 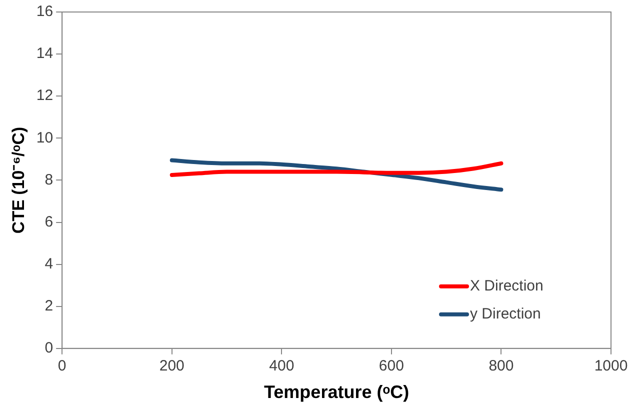 What do you see at coordinates (45, 11) in the screenshot?
I see `y-tick-label: 16` at bounding box center [45, 11].